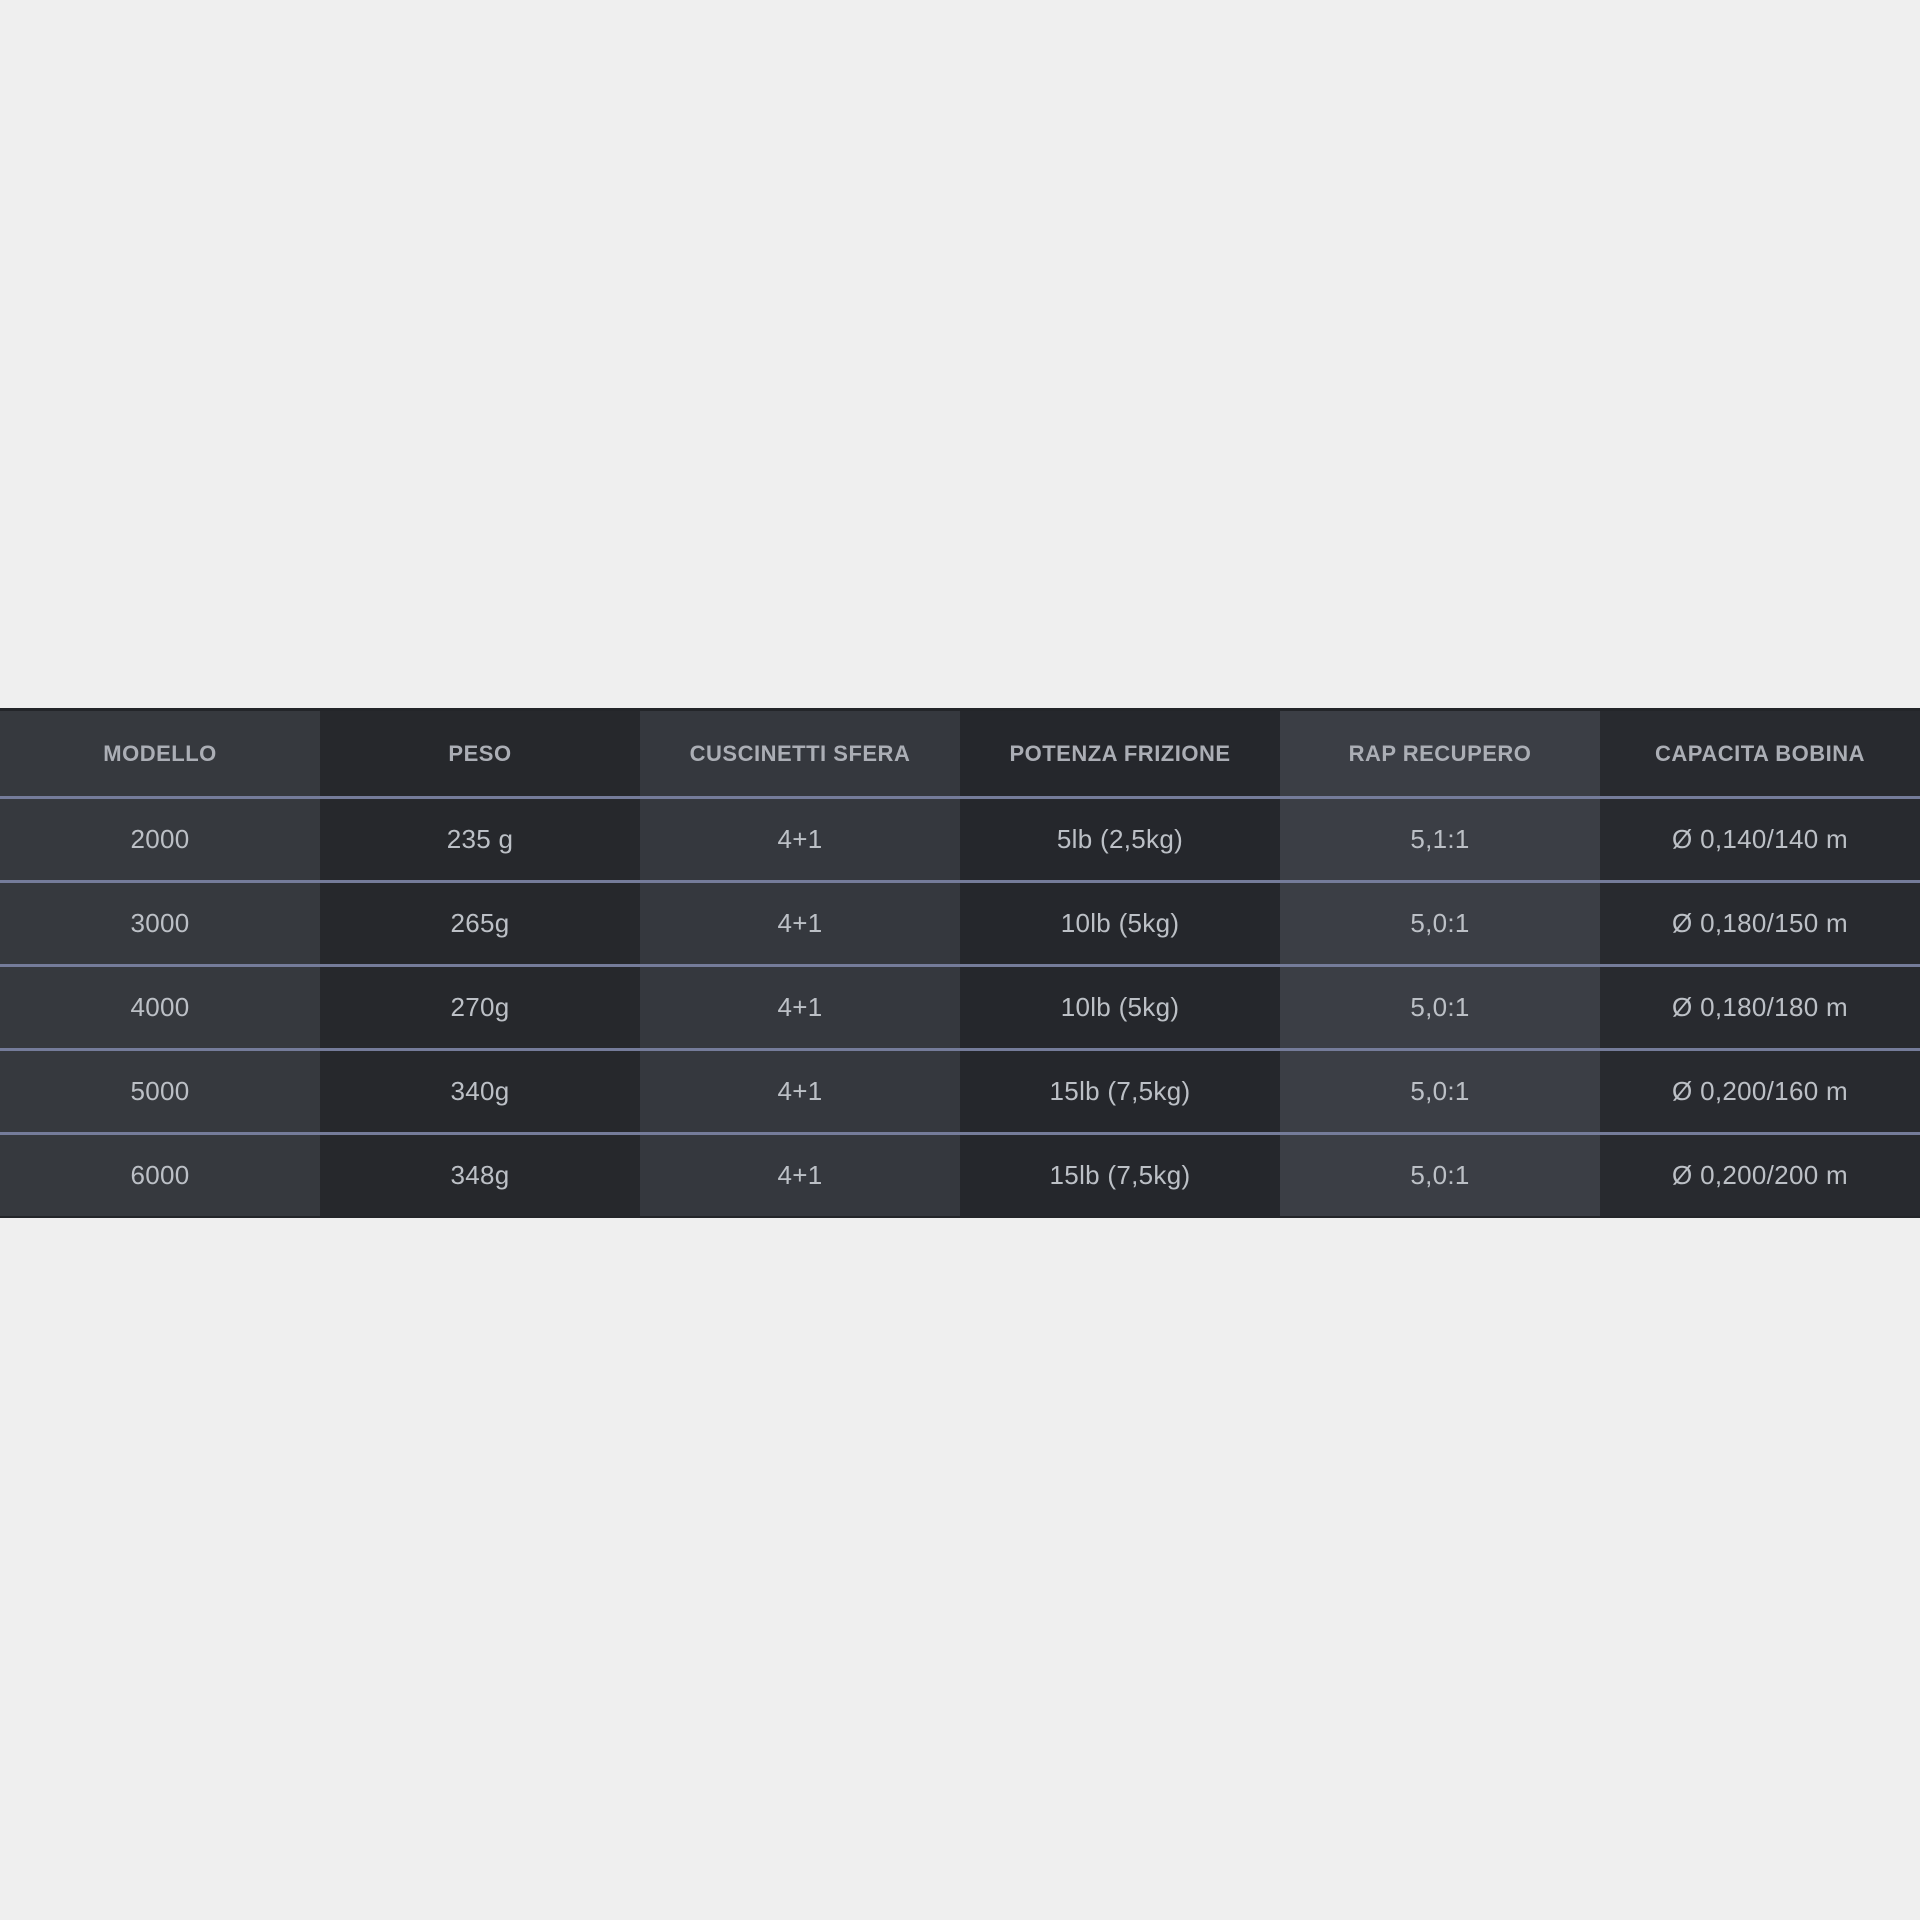 The height and width of the screenshot is (1920, 1920). What do you see at coordinates (160, 1007) in the screenshot?
I see `cell-modello: 4000` at bounding box center [160, 1007].